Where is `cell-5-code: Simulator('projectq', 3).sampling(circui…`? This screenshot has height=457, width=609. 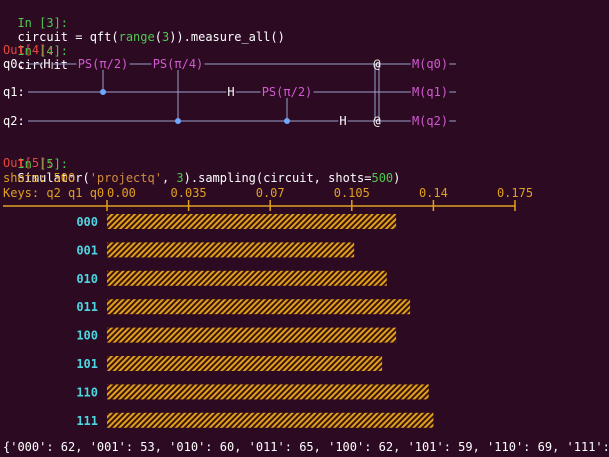
cell-5-code: Simulator('projectq', 3).sampling(circui… is located at coordinates (208, 178).